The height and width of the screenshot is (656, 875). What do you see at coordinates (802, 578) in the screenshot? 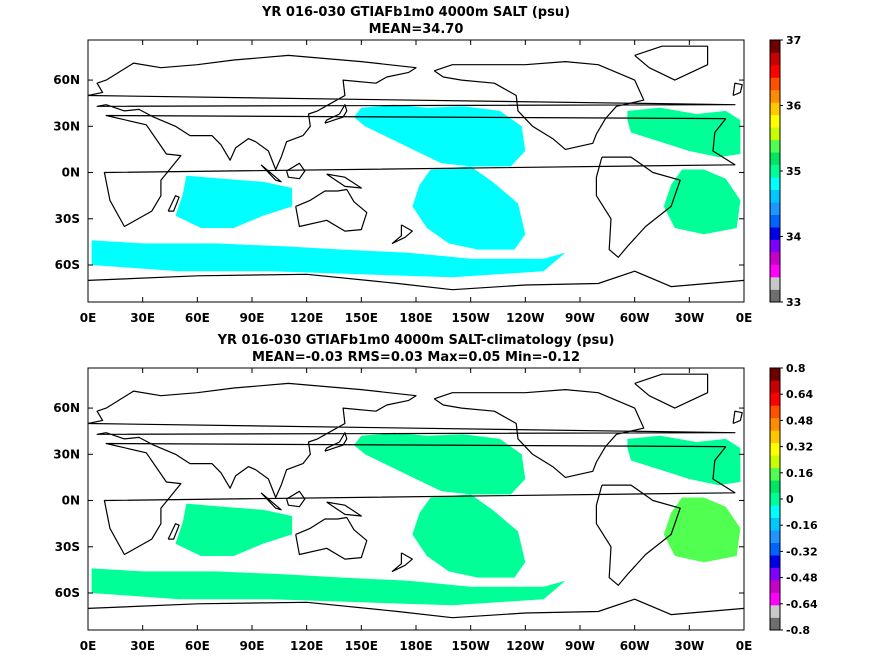
I see `colorbar-tick-label: -0.48` at bounding box center [802, 578].